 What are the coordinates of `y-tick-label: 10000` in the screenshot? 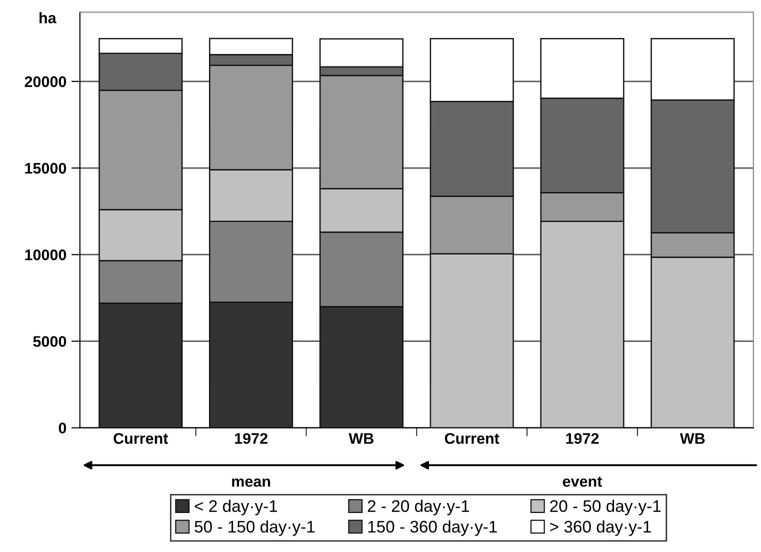 It's located at (45, 254).